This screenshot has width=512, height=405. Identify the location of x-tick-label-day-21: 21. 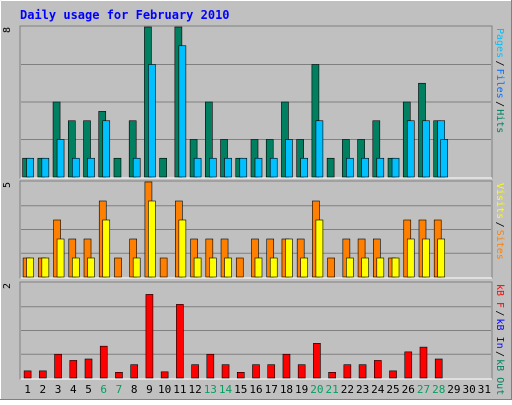
(332, 389).